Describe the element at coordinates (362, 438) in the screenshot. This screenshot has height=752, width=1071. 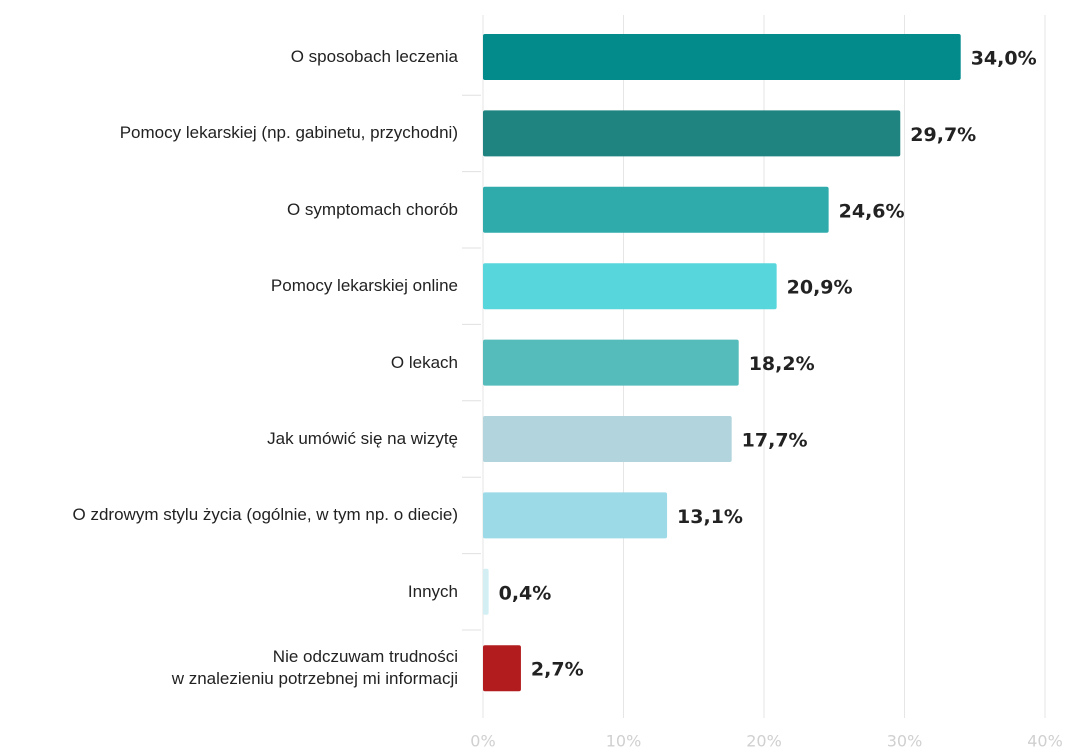
I see `category-label: Jak umówić się na wizytę` at that location.